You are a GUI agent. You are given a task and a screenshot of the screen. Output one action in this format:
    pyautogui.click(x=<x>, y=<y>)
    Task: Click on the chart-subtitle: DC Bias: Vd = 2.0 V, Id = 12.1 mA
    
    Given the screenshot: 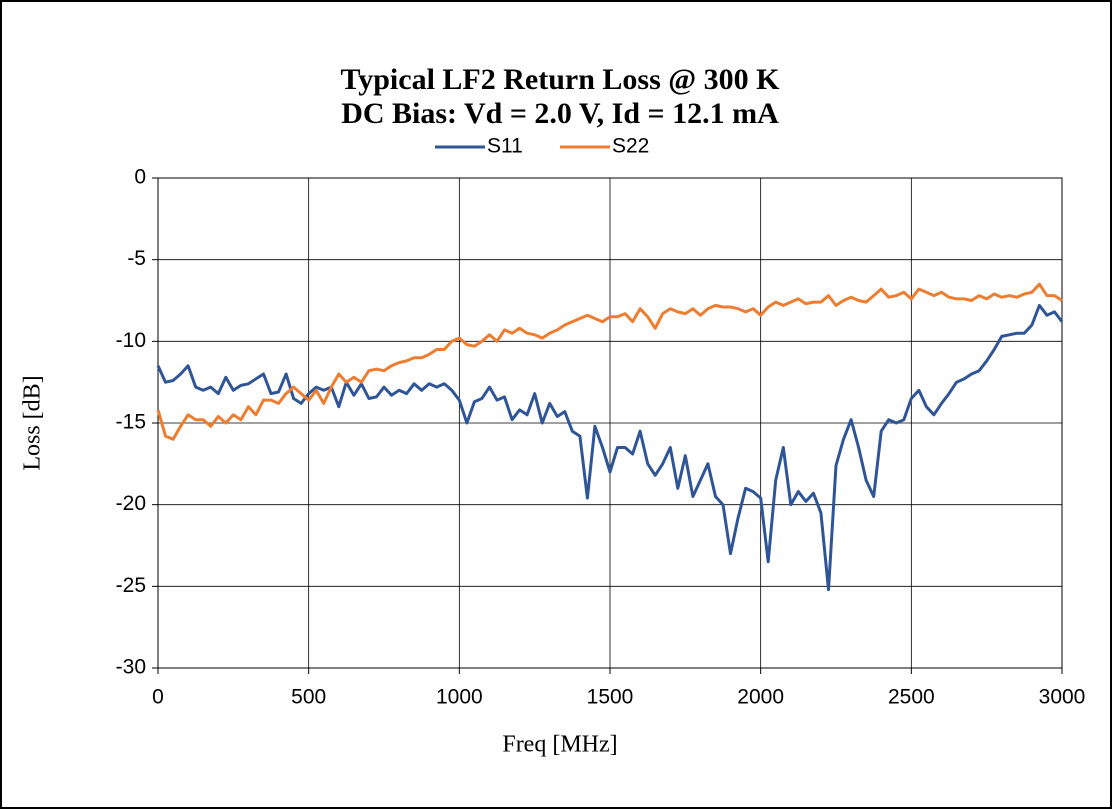 What is the action you would take?
    pyautogui.click(x=560, y=113)
    